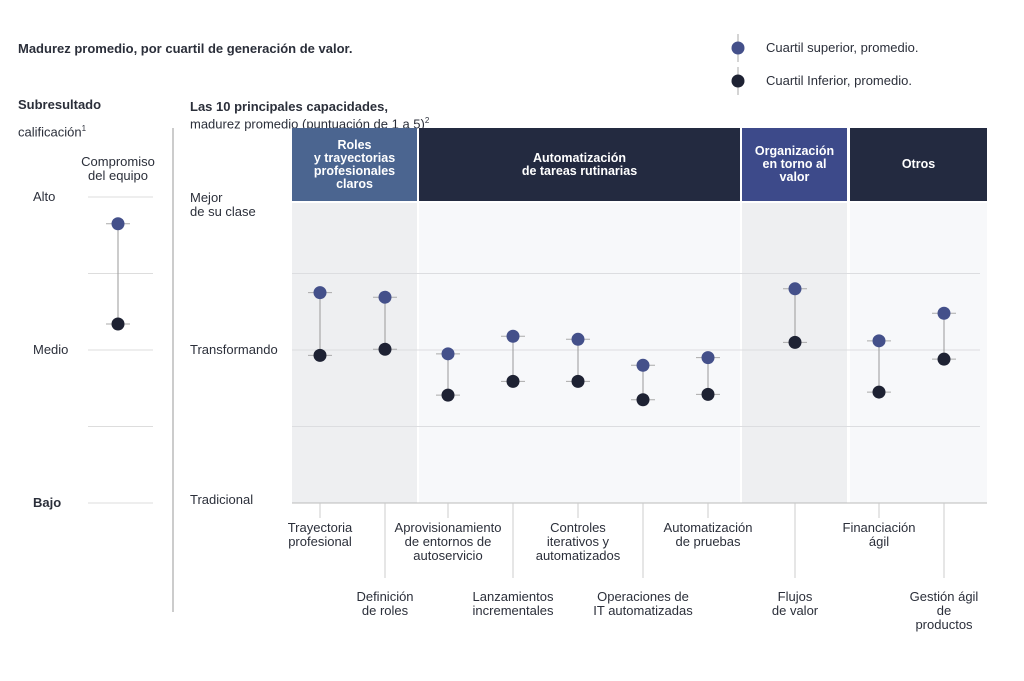 The height and width of the screenshot is (681, 1024). Describe the element at coordinates (385, 603) in the screenshot. I see `category-label: Definición de roles` at that location.